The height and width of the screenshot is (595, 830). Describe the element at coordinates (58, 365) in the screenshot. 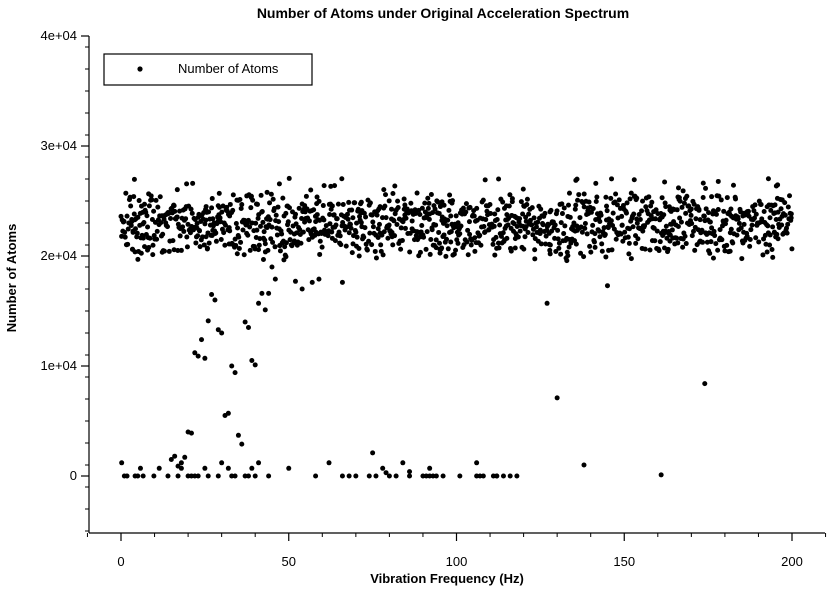

I see `y-tick-label: 1e+04` at that location.